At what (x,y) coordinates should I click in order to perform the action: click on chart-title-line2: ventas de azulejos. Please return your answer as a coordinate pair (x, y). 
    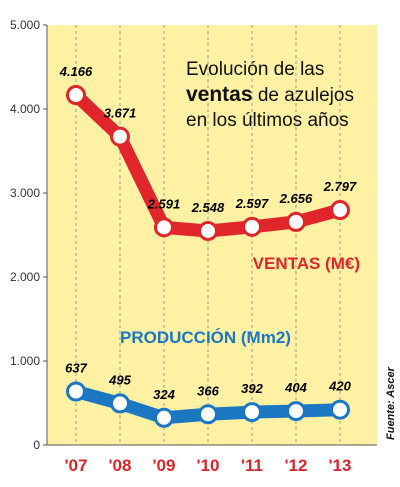
    Looking at the image, I should click on (270, 94).